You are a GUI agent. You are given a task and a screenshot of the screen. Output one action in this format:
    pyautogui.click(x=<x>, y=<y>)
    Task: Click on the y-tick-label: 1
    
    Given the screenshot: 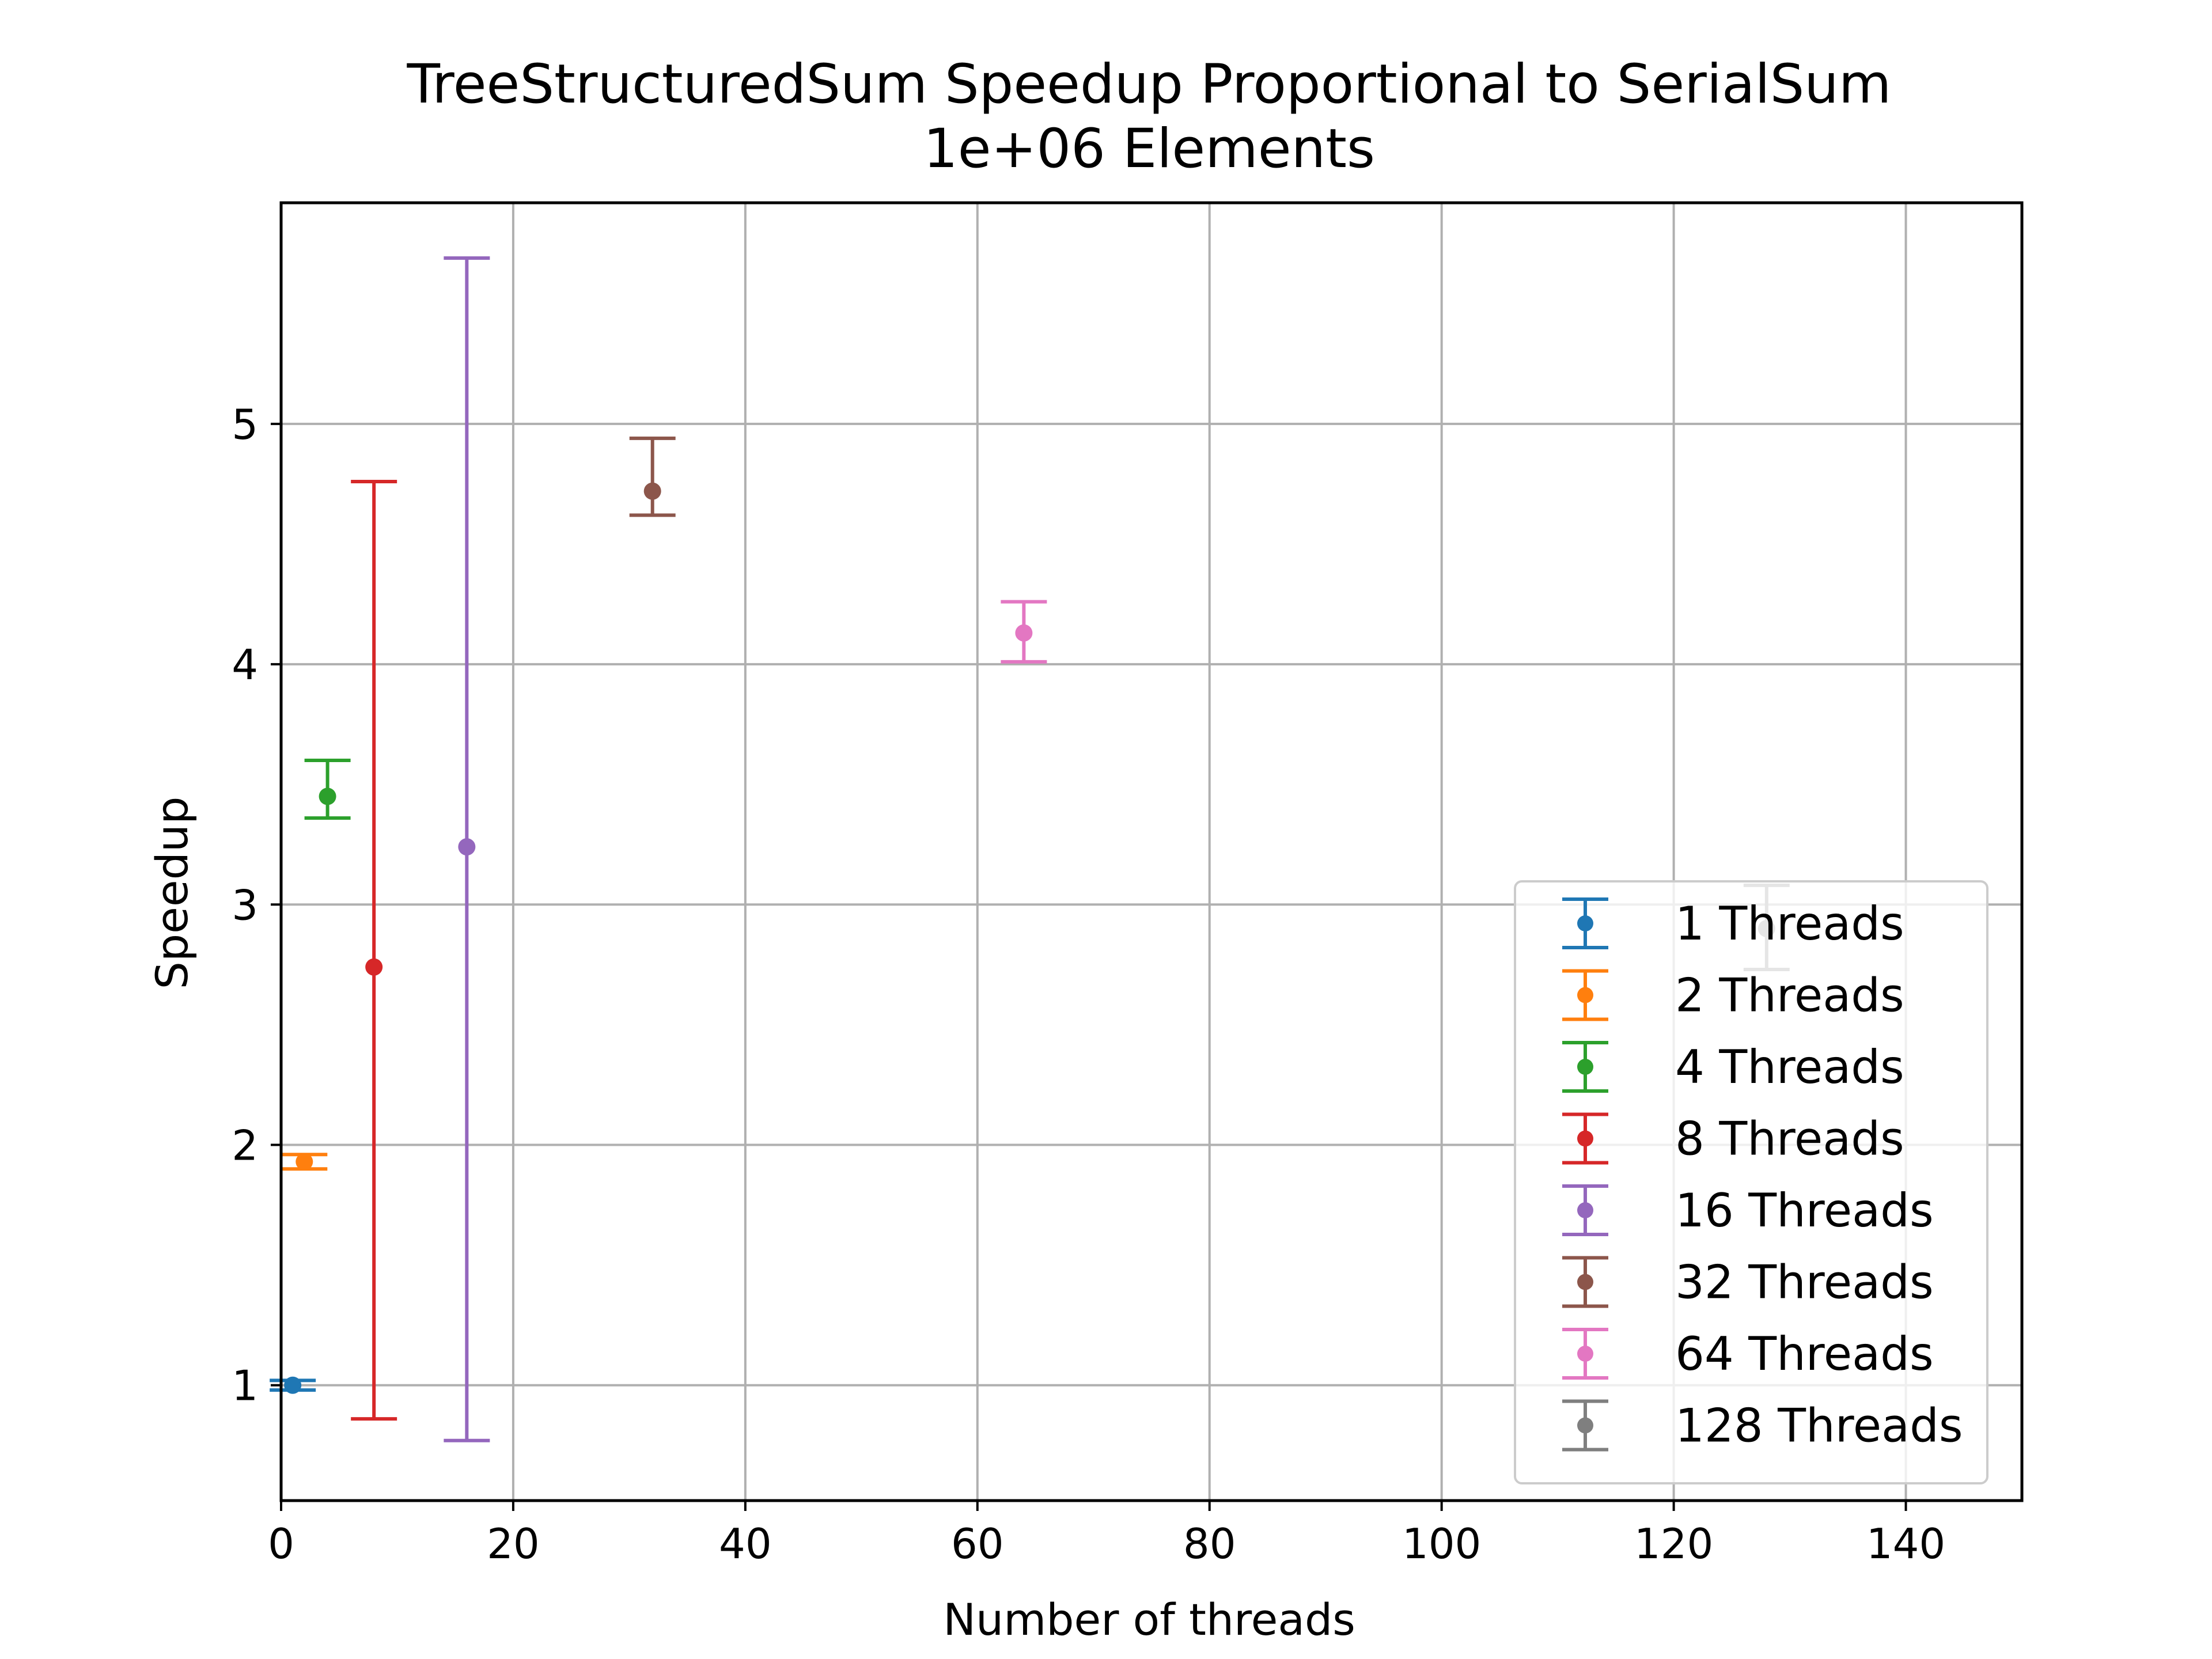 What is the action you would take?
    pyautogui.click(x=245, y=1386)
    